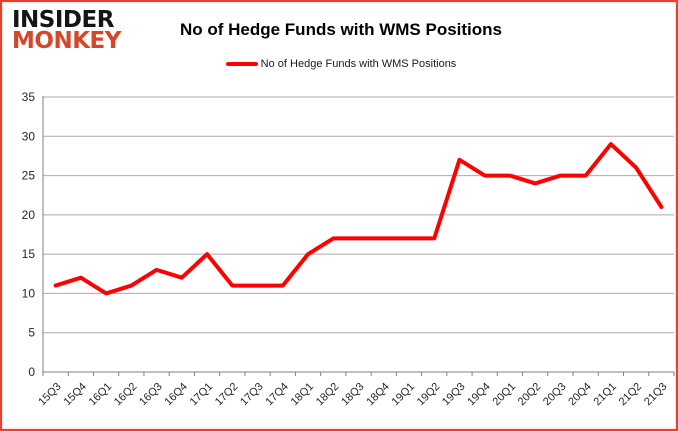 The image size is (678, 431). What do you see at coordinates (303, 395) in the screenshot?
I see `x-tick-label: 18Q1` at bounding box center [303, 395].